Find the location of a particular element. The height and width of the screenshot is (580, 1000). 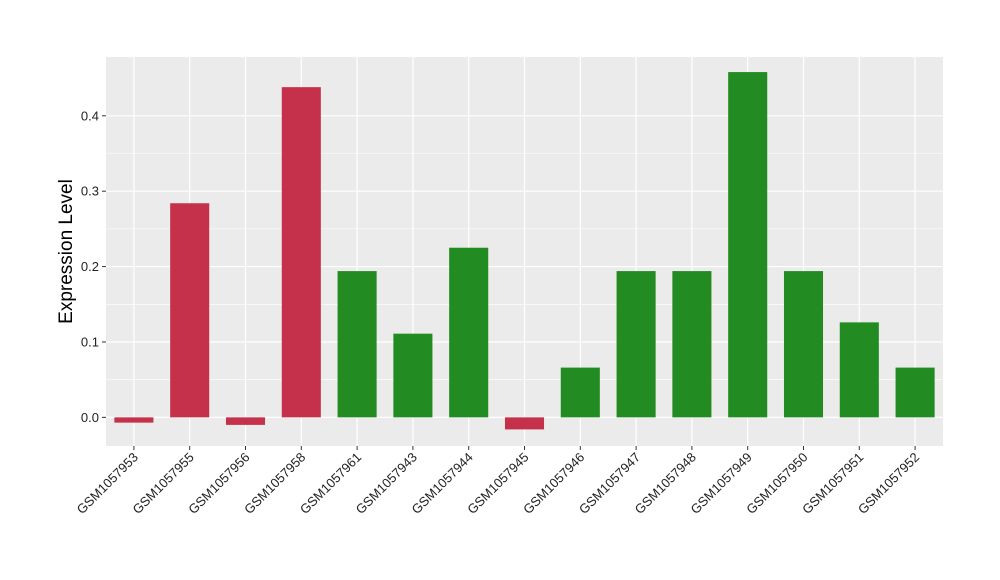

bar-gsm1057955 is located at coordinates (190, 310).